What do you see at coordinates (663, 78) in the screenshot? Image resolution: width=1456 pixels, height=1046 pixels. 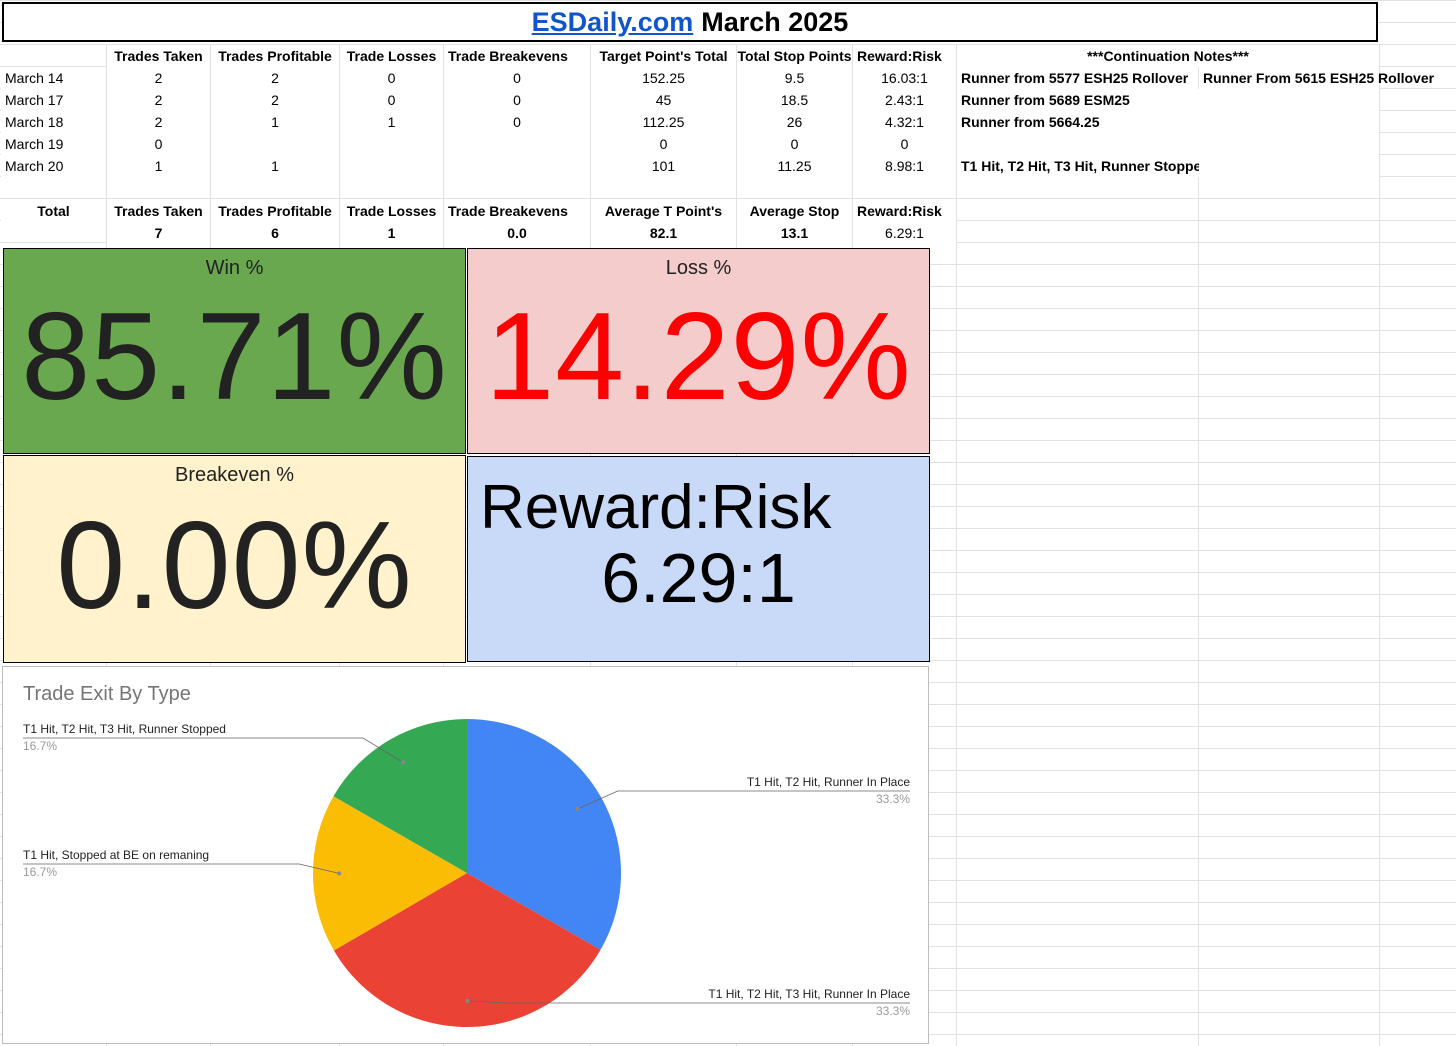 I see `row-target-points: 152.25` at bounding box center [663, 78].